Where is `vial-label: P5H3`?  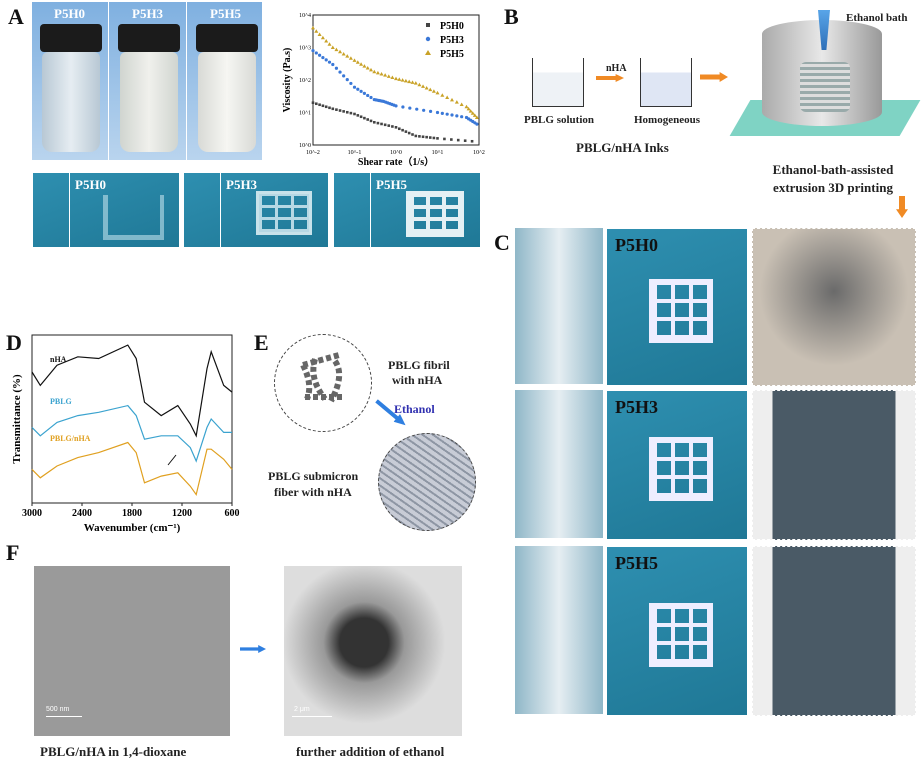 vial-label: P5H3 is located at coordinates (148, 13).